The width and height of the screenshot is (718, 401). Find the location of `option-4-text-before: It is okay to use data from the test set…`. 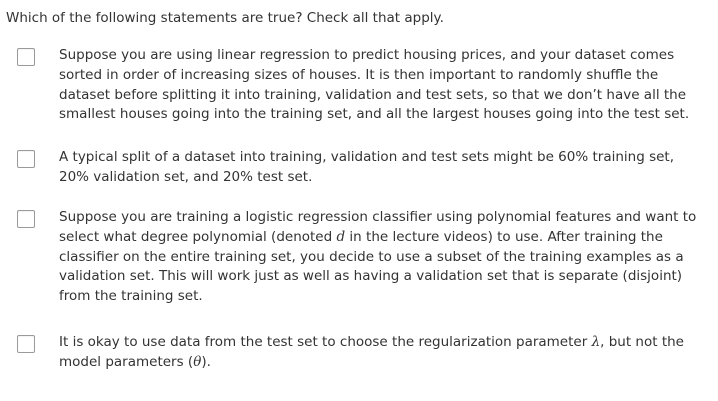

option-4-text-before: It is okay to use data from the test set… is located at coordinates (325, 342).